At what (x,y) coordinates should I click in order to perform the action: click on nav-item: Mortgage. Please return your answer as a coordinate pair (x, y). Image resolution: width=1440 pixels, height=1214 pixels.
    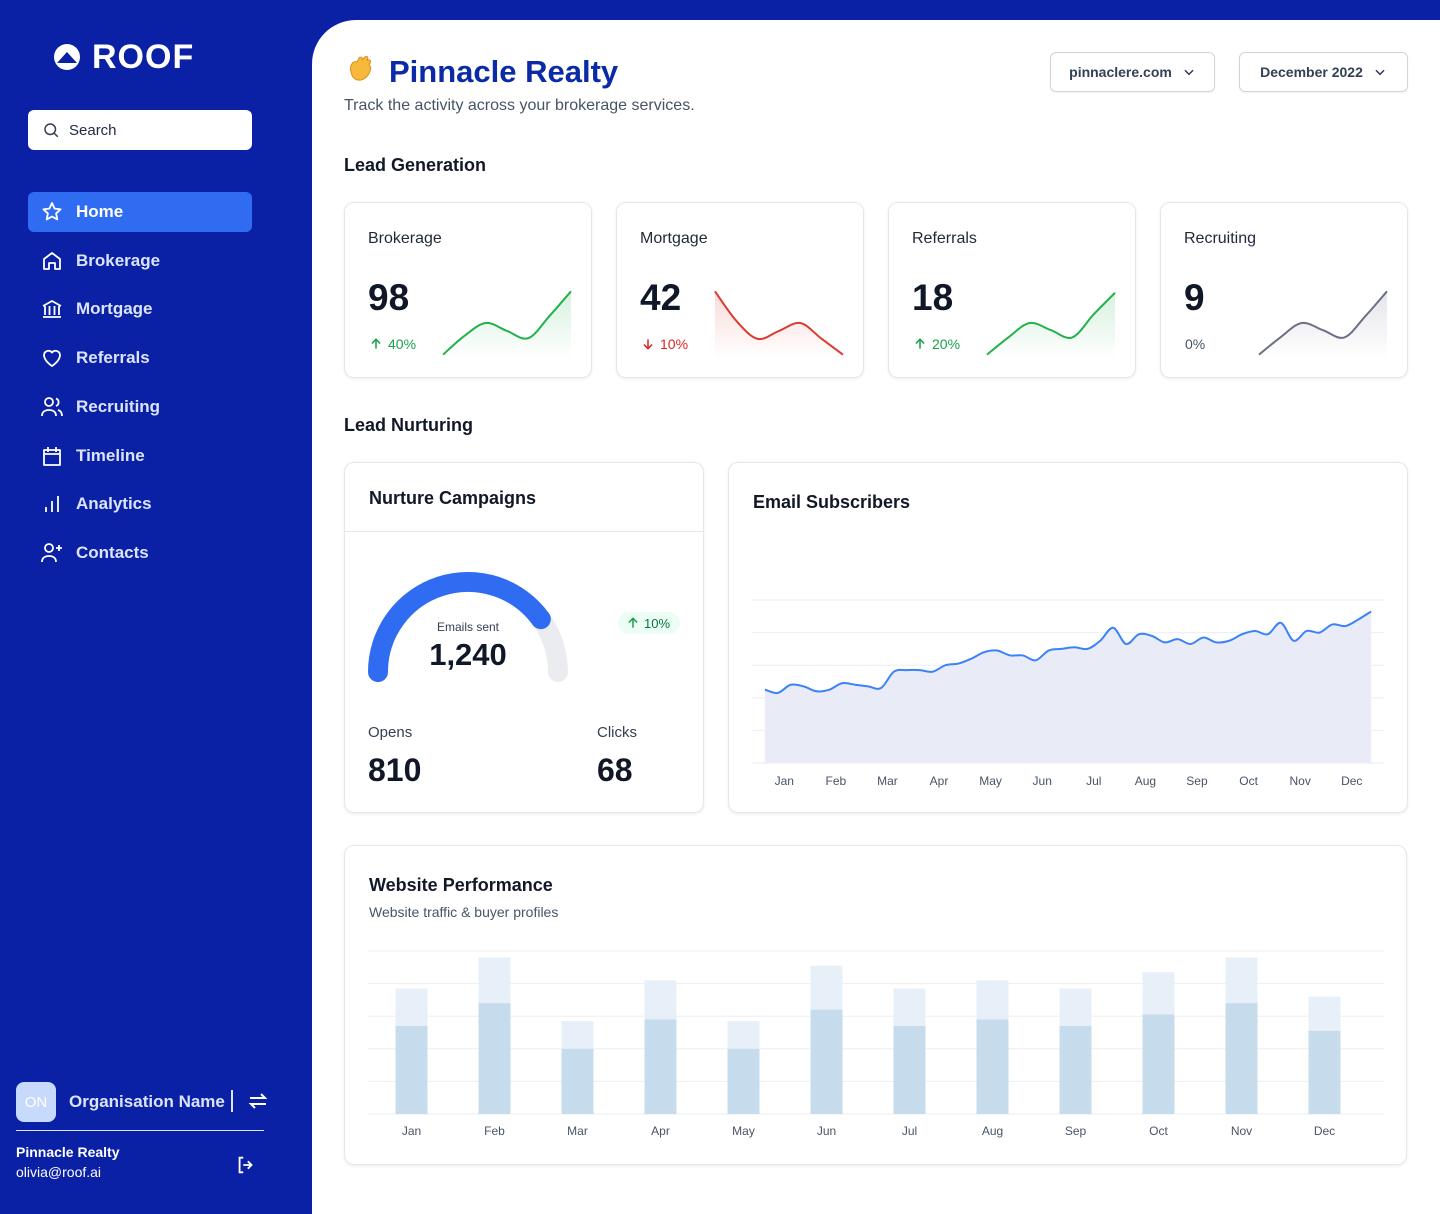
    Looking at the image, I should click on (140, 309).